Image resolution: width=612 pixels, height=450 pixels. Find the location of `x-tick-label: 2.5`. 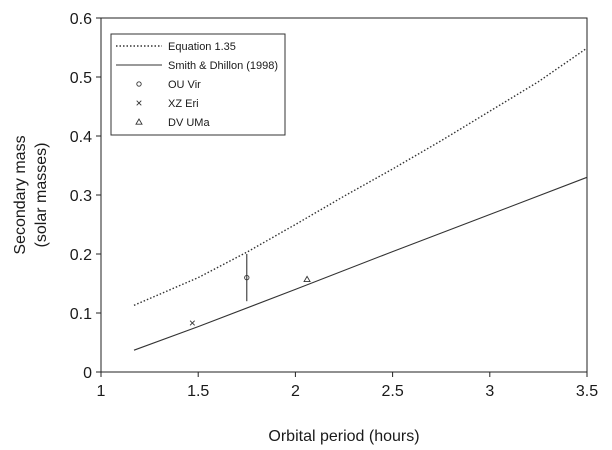

x-tick-label: 2.5 is located at coordinates (392, 391).